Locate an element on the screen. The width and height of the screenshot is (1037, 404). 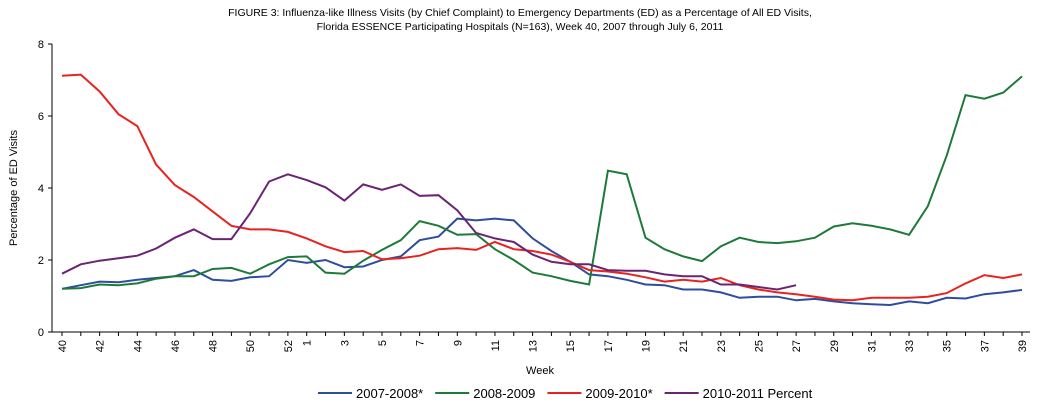
legend-label: 2009-2010* is located at coordinates (618, 393).